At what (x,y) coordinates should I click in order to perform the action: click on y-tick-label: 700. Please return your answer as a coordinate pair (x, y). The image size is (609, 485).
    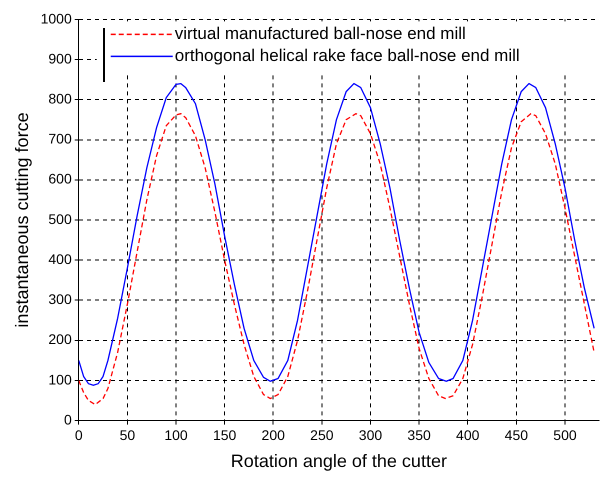
    Looking at the image, I should click on (60, 138).